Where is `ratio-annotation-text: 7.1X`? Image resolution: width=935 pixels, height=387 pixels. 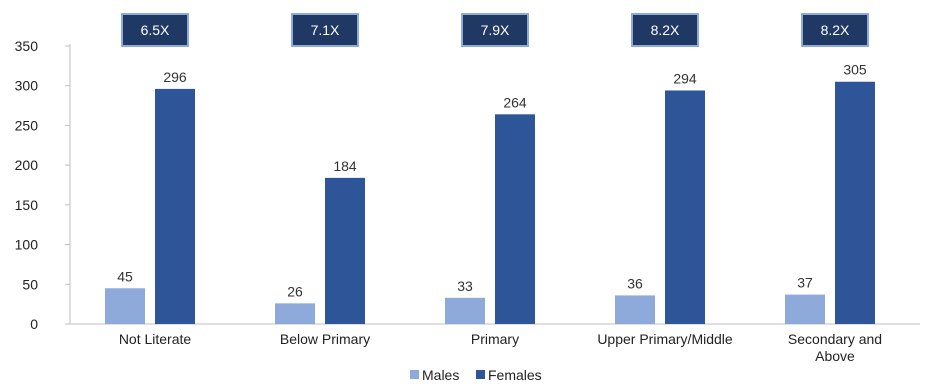
ratio-annotation-text: 7.1X is located at coordinates (325, 30).